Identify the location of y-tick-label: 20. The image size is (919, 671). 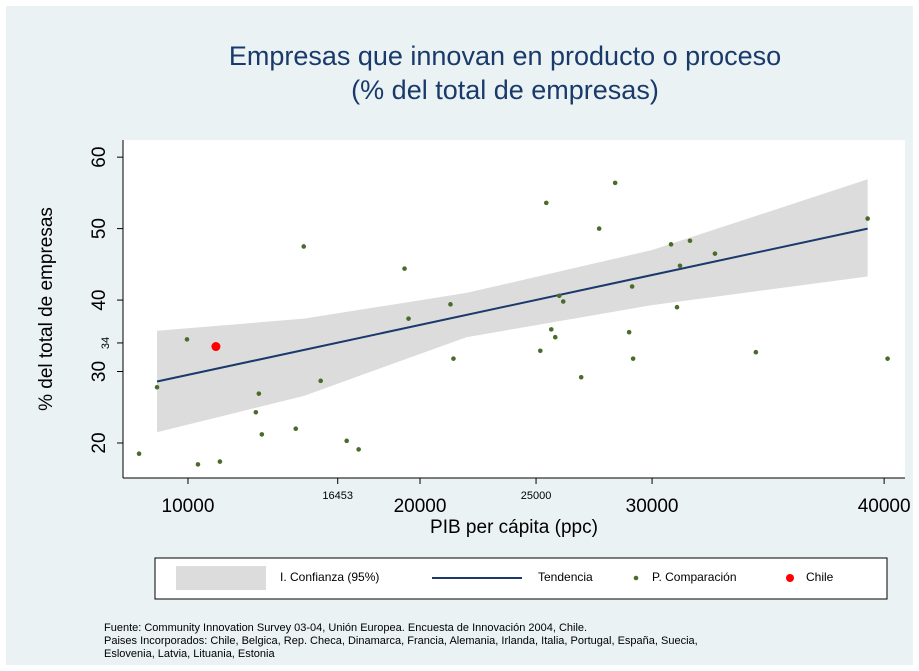
(99, 442).